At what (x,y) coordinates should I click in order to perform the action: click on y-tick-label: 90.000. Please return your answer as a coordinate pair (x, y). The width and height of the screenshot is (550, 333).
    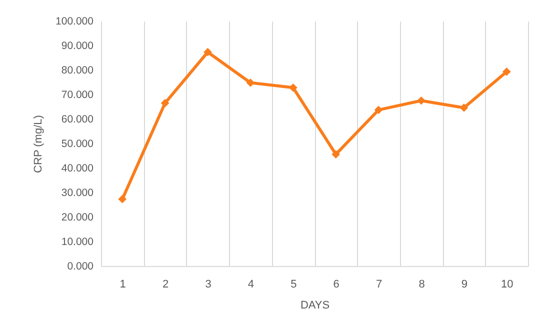
    Looking at the image, I should click on (77, 46).